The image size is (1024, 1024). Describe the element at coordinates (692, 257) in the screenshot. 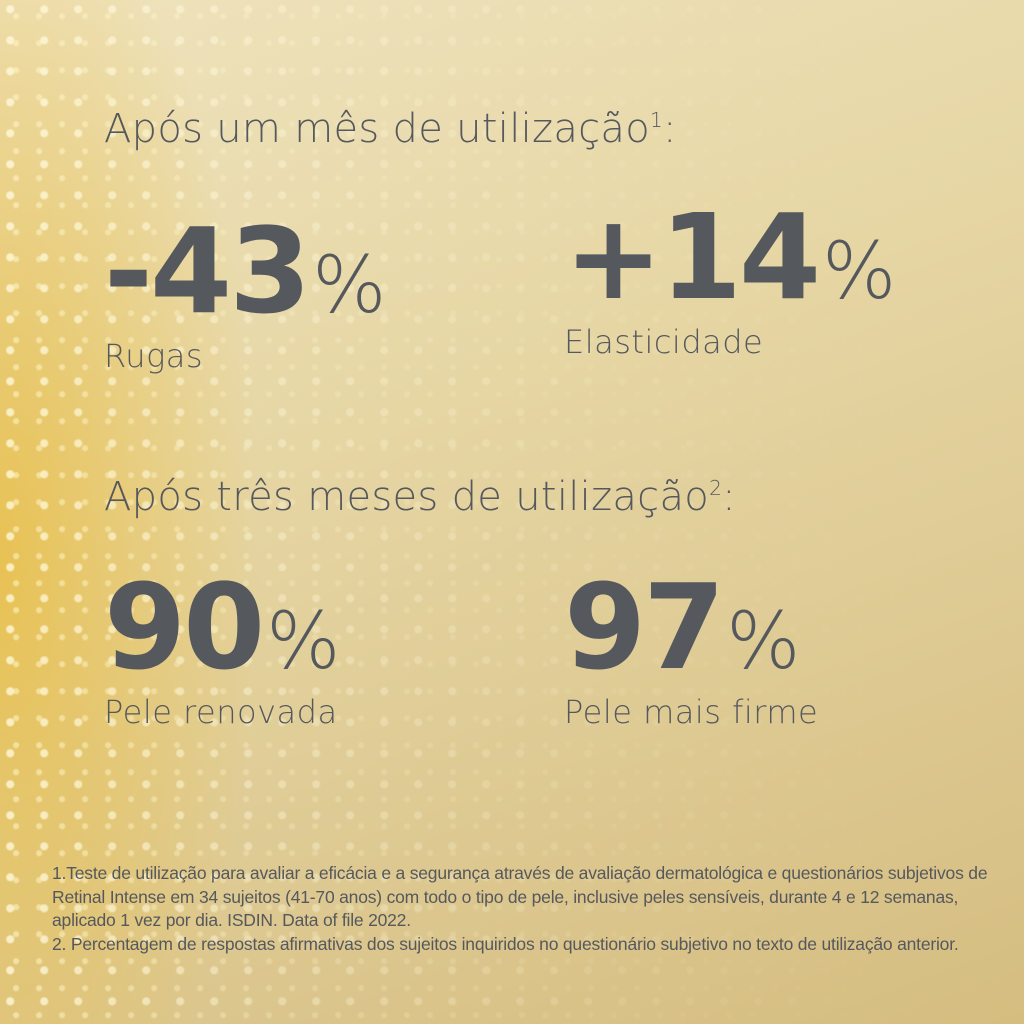

I see `stat-value: +14` at that location.